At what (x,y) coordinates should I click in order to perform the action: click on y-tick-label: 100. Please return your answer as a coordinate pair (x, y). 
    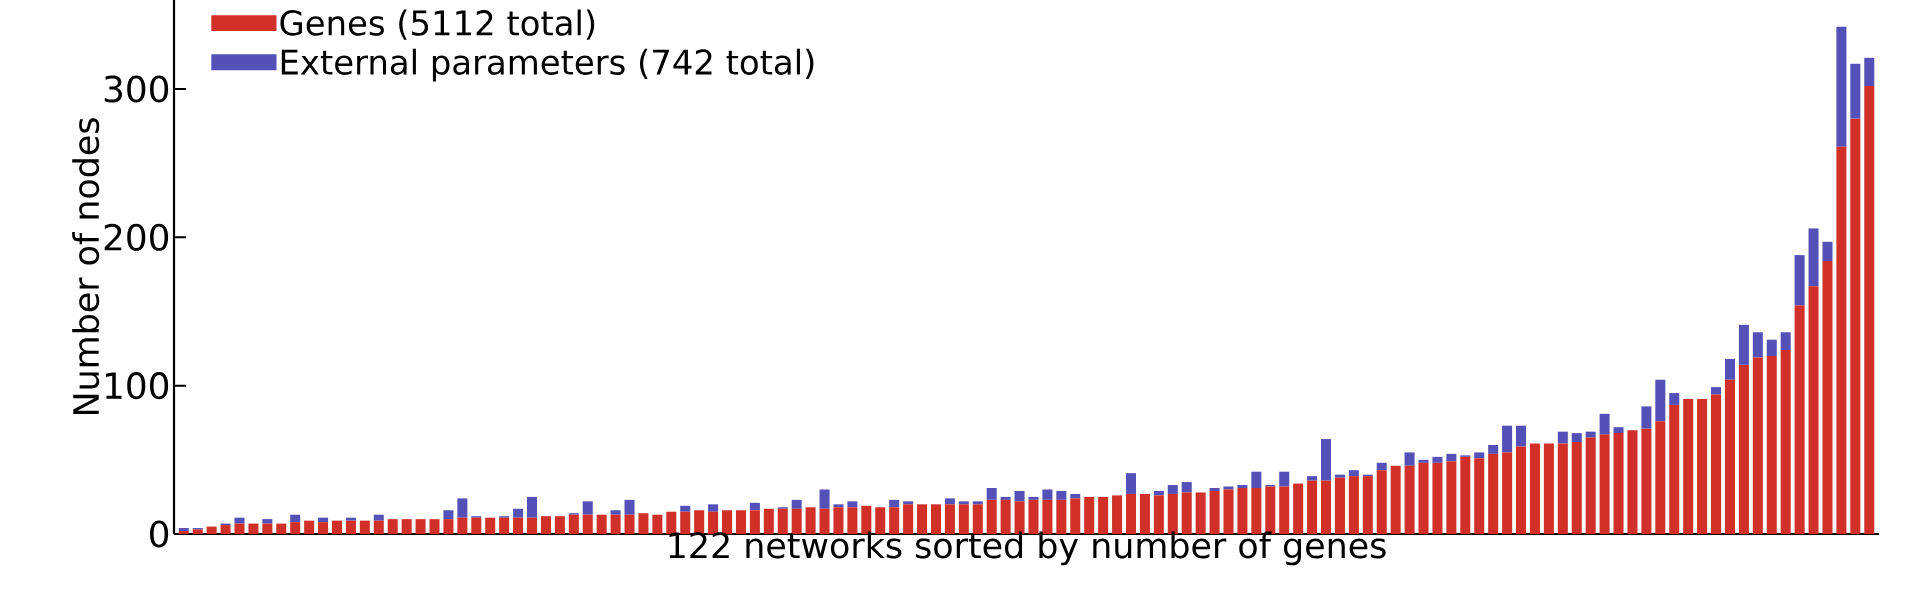
    Looking at the image, I should click on (137, 386).